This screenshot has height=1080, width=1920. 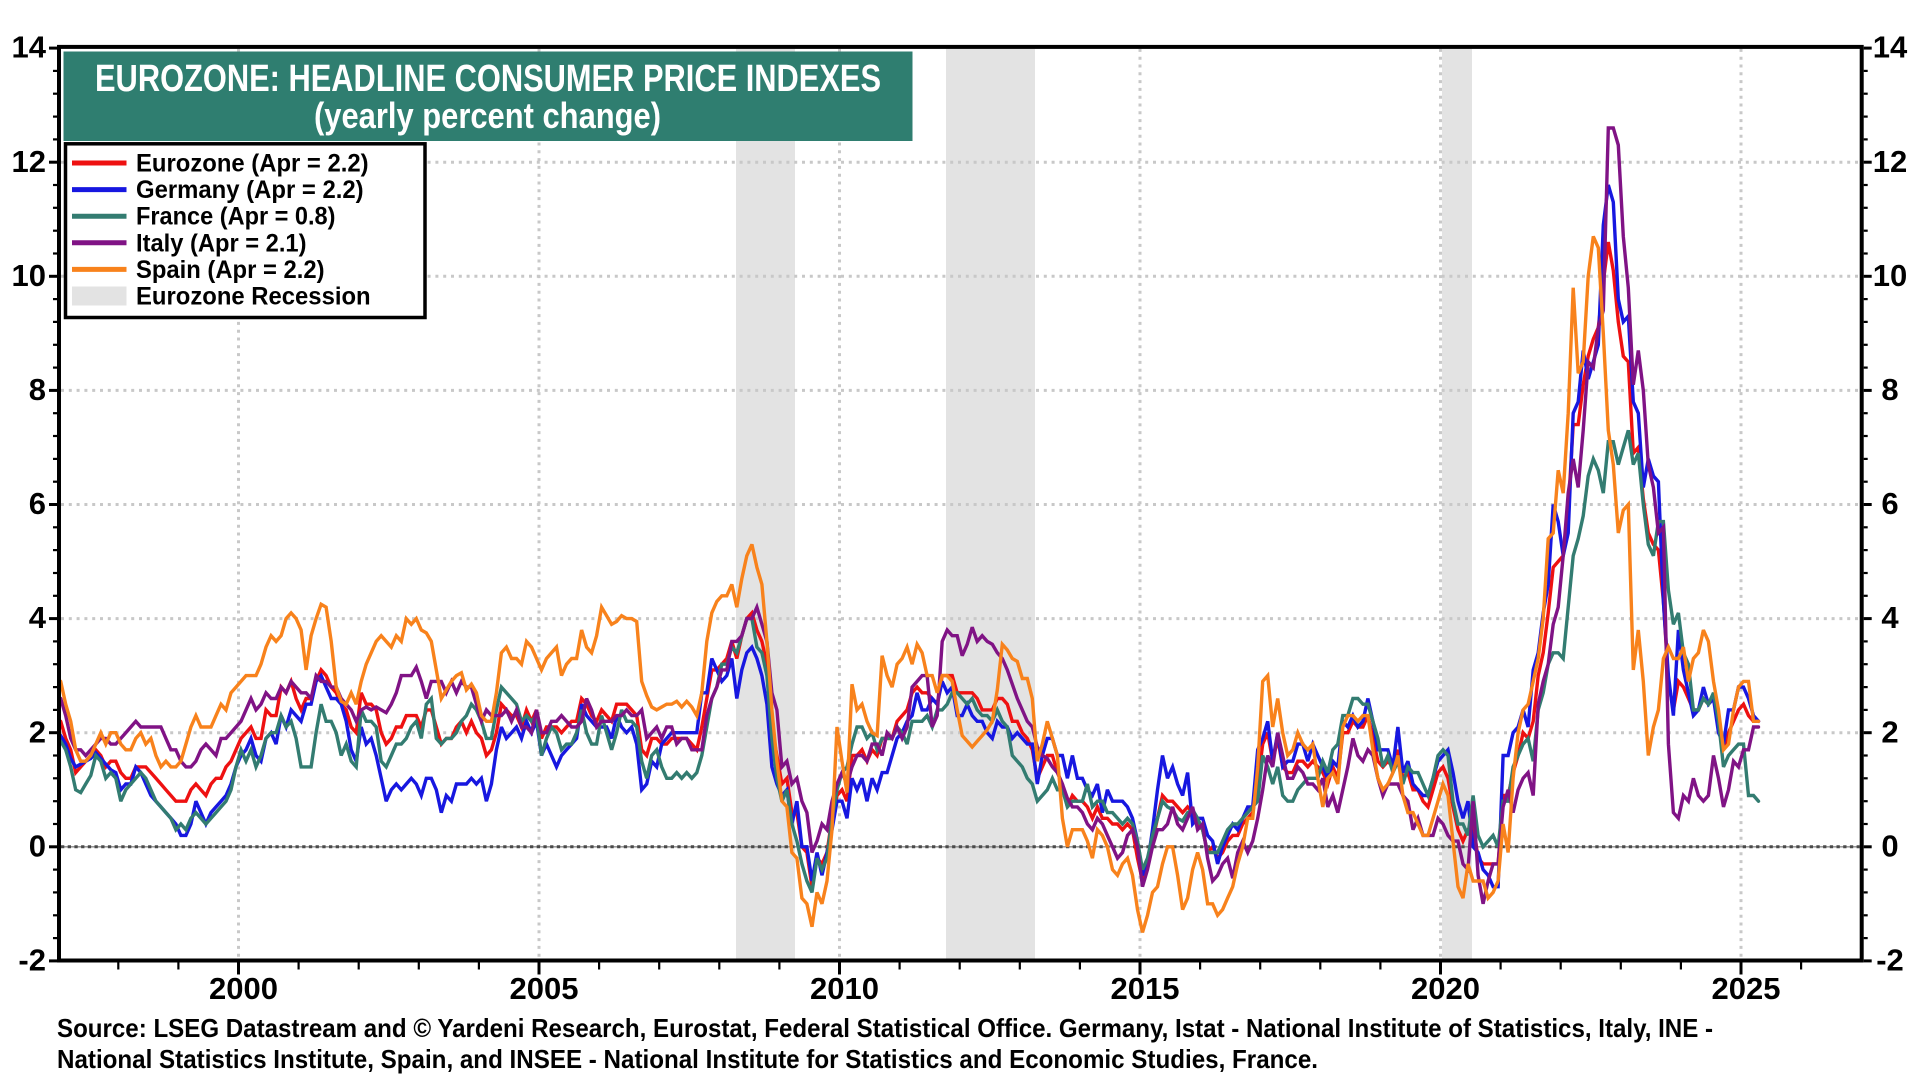 I want to click on svg-text: 2000, so click(x=243, y=988).